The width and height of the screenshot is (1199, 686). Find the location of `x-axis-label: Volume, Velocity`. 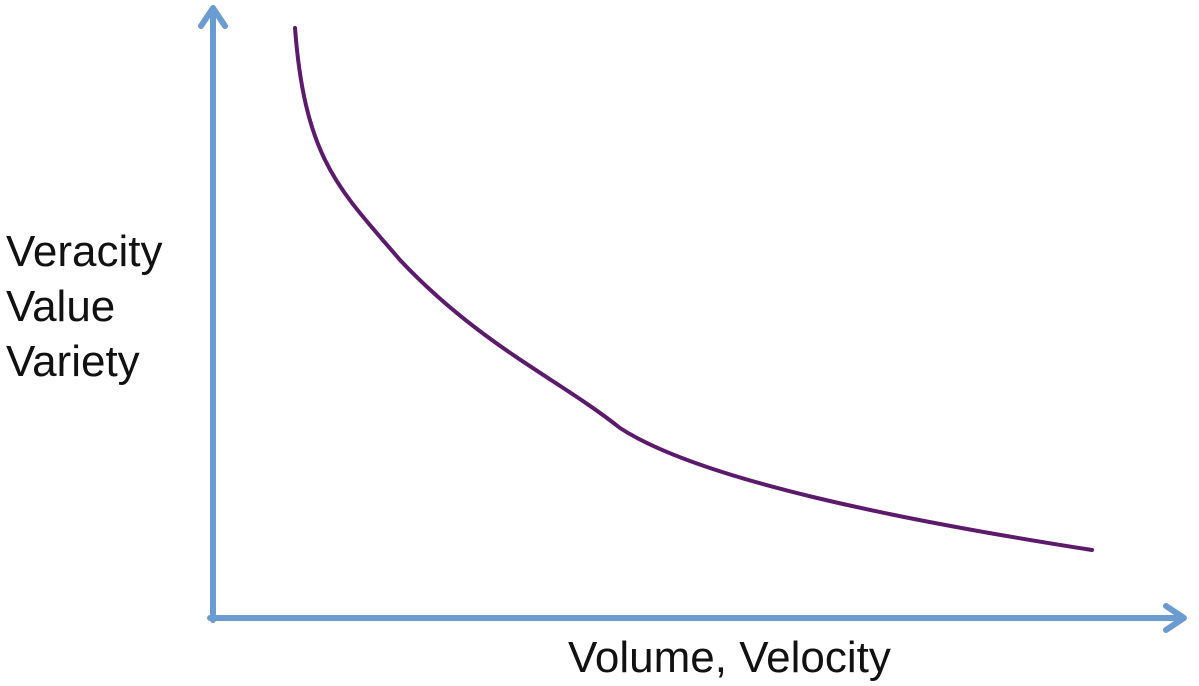

x-axis-label: Volume, Velocity is located at coordinates (729, 657).